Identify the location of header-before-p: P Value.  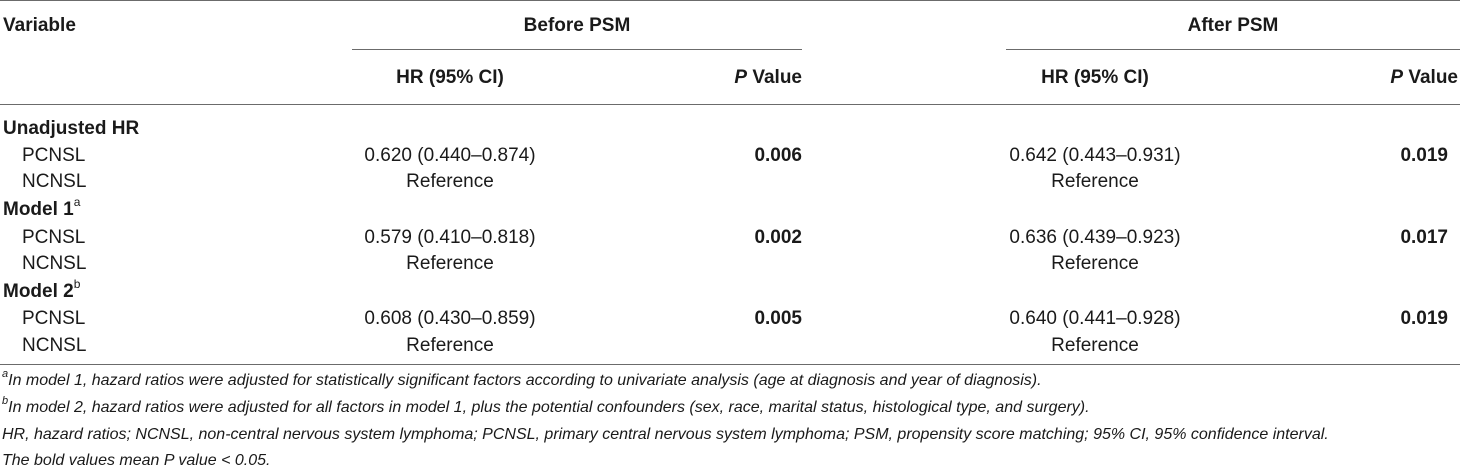
(768, 77).